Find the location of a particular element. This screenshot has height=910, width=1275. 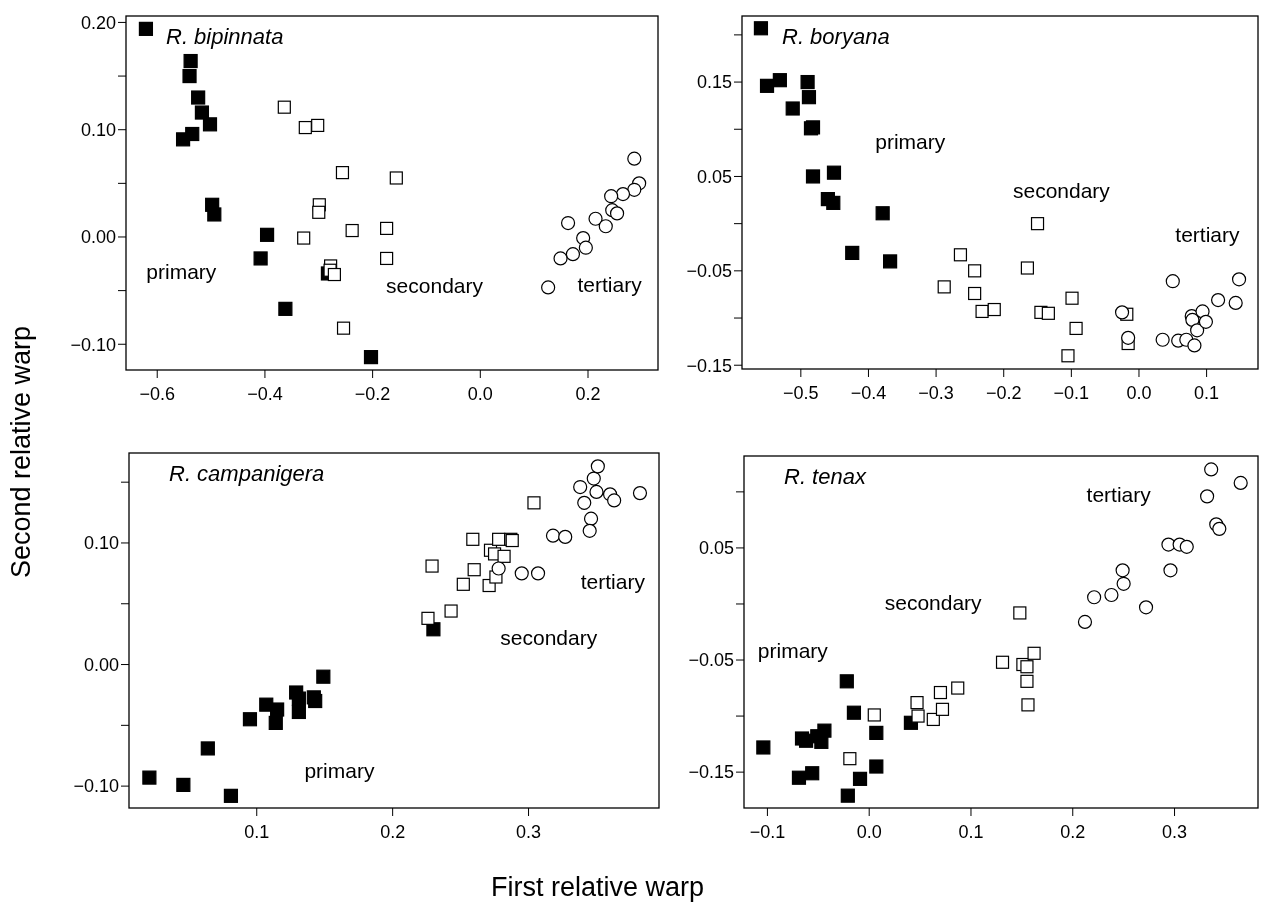

chart-title: R. bipinnata is located at coordinates (225, 36).